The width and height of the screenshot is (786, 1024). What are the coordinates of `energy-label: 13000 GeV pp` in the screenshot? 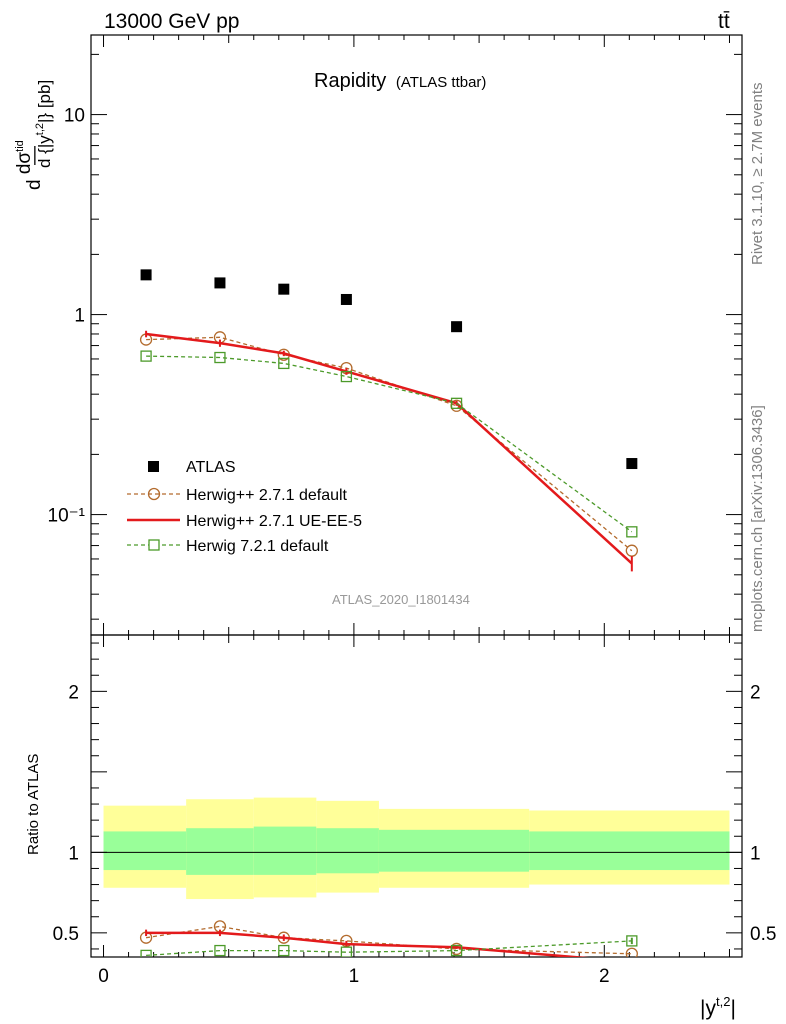 It's located at (171, 21).